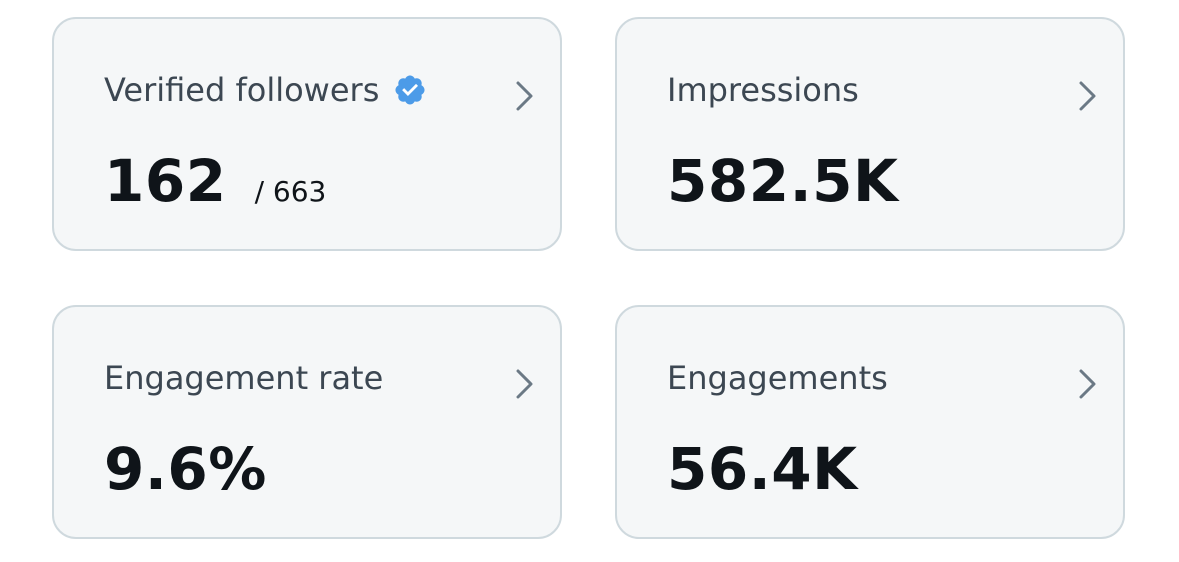 This screenshot has width=1179, height=562. I want to click on card-value: 9.6%, so click(185, 469).